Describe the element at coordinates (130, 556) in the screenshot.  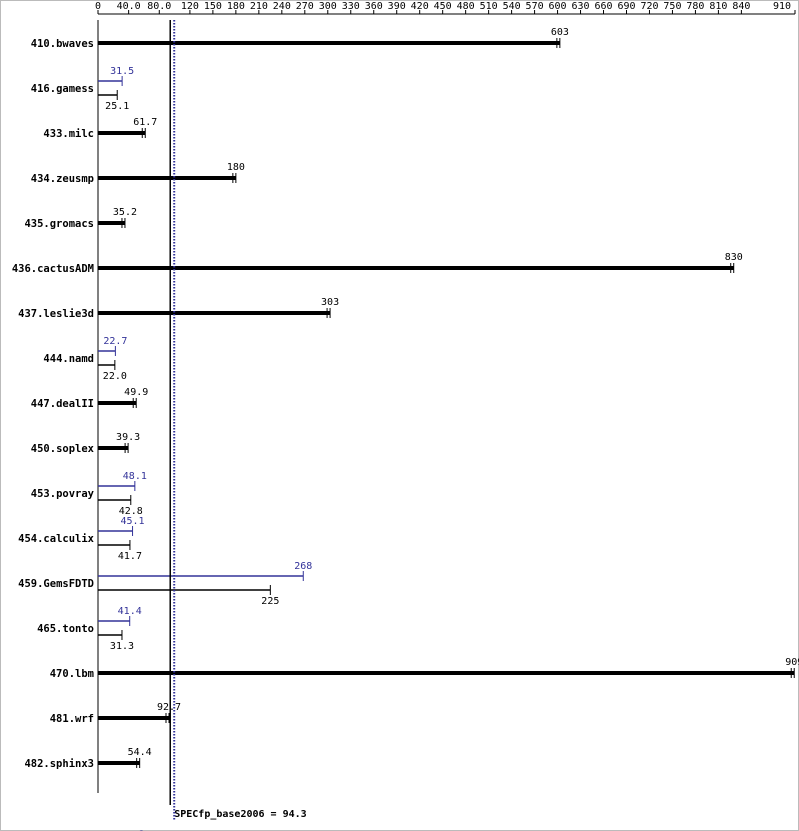
I see `value-label: 41.7` at that location.